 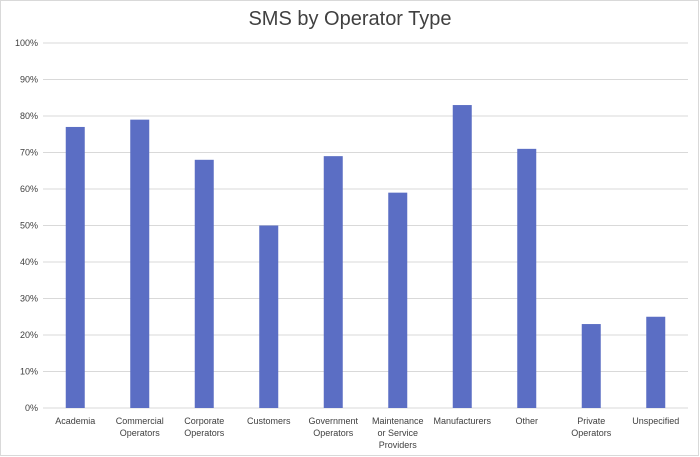 I want to click on y-tick-label: 50%, so click(x=29, y=226).